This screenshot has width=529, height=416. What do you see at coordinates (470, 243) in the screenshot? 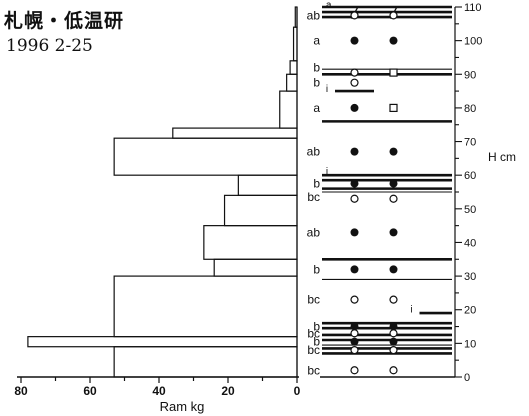
I see `height-tick-label: 40` at bounding box center [470, 243].